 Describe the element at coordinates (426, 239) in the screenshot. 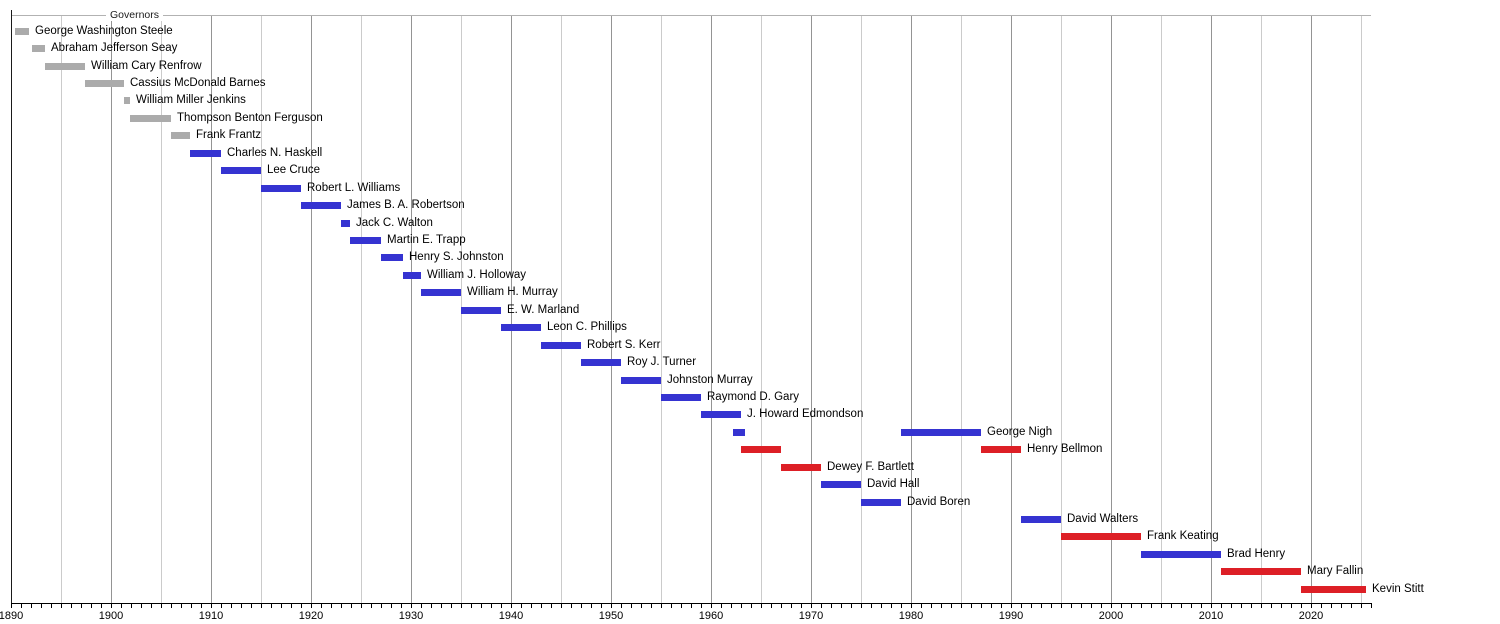

I see `governor-name-label: Martin E. Trapp` at that location.